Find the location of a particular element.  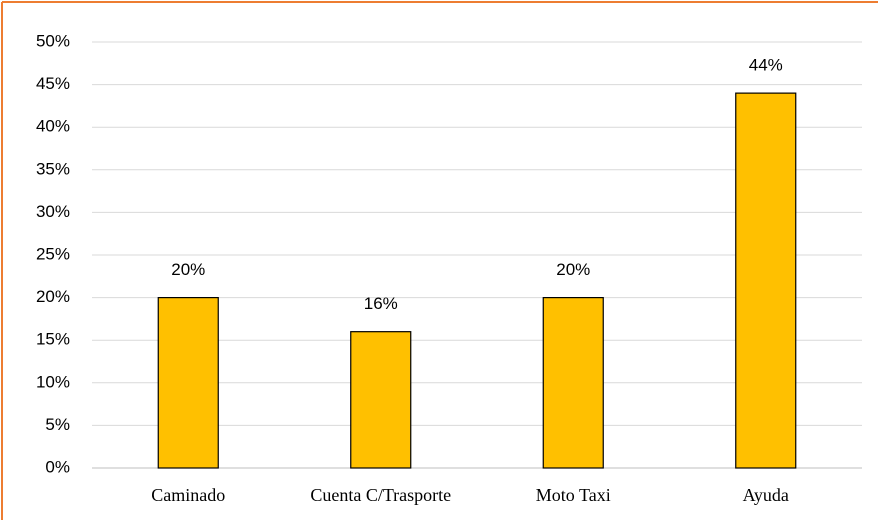

y-tick-label: 40% is located at coordinates (53, 126).